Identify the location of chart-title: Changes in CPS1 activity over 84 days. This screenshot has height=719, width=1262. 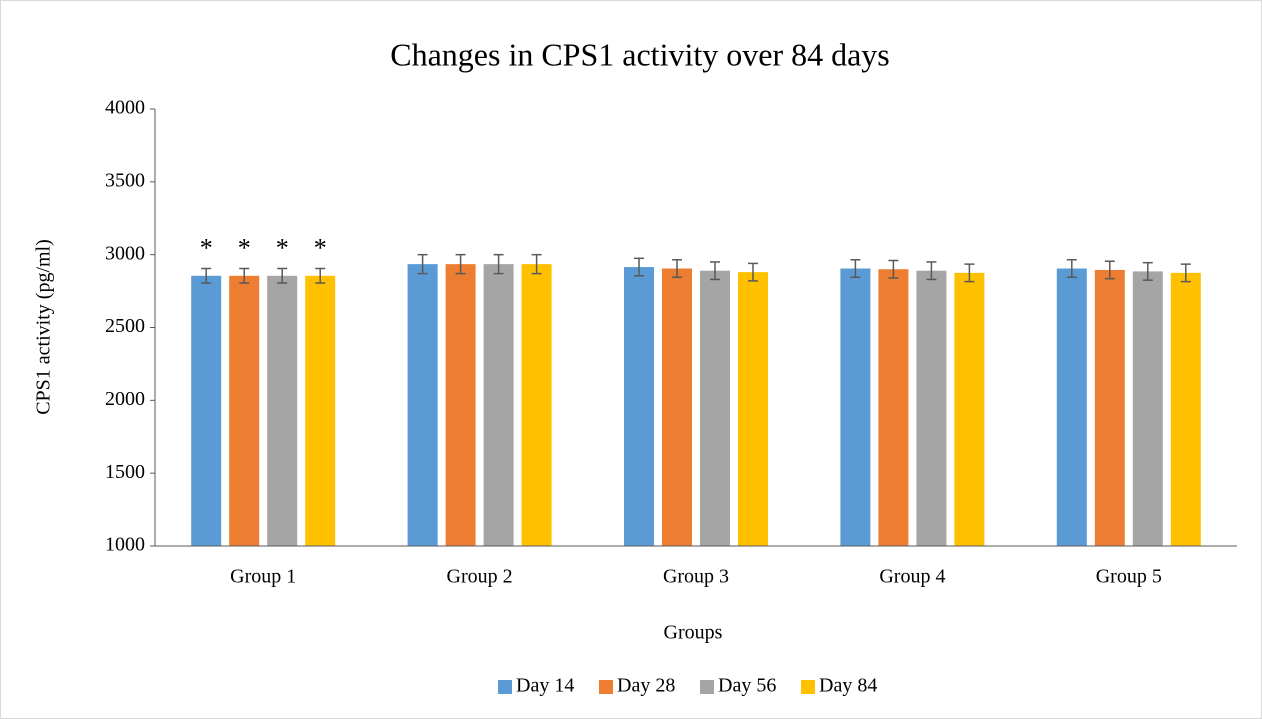
(640, 54).